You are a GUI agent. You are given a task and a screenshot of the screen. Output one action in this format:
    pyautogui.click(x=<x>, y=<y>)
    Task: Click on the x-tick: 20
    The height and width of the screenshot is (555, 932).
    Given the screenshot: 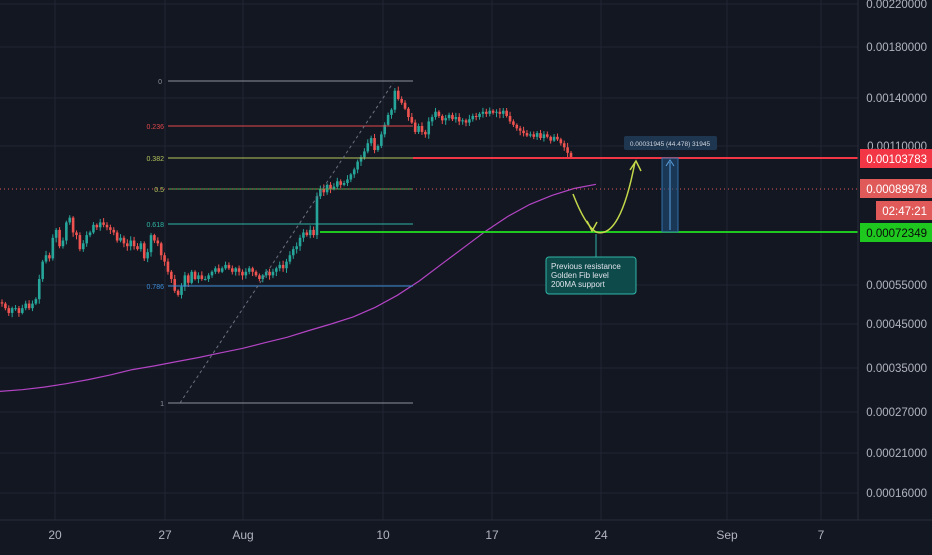 What is the action you would take?
    pyautogui.click(x=55, y=535)
    